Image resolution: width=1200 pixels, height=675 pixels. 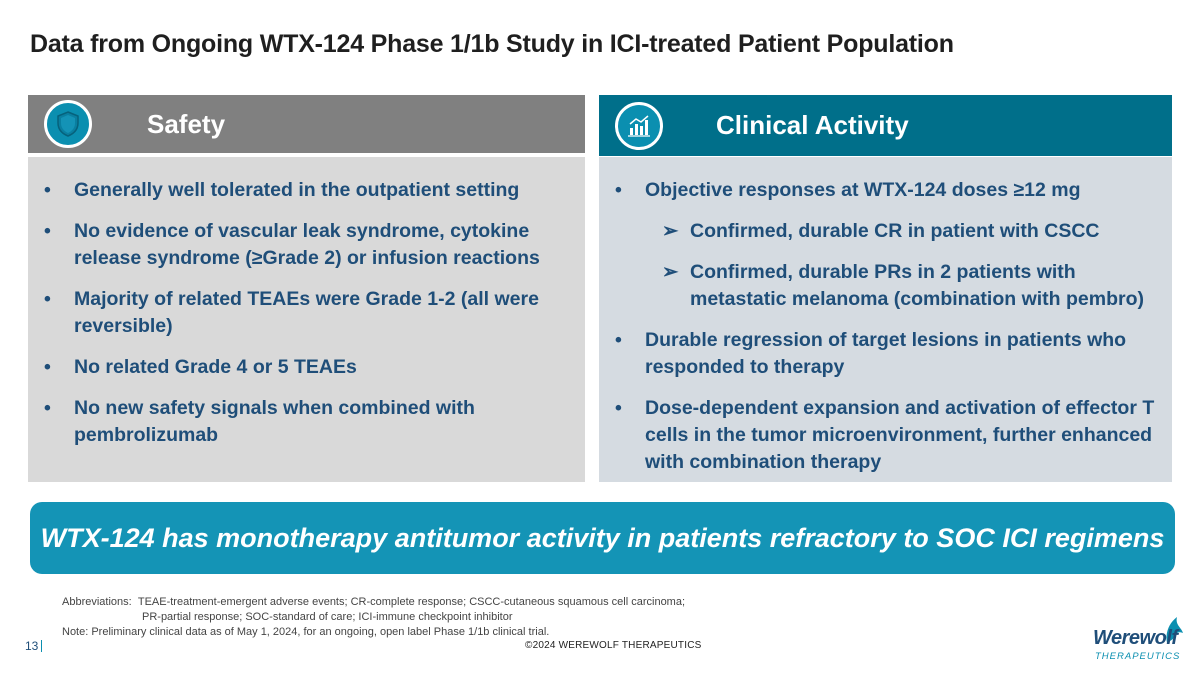 I want to click on werewolf-logo: Werewolf THERAPEUTICS, so click(x=1143, y=641).